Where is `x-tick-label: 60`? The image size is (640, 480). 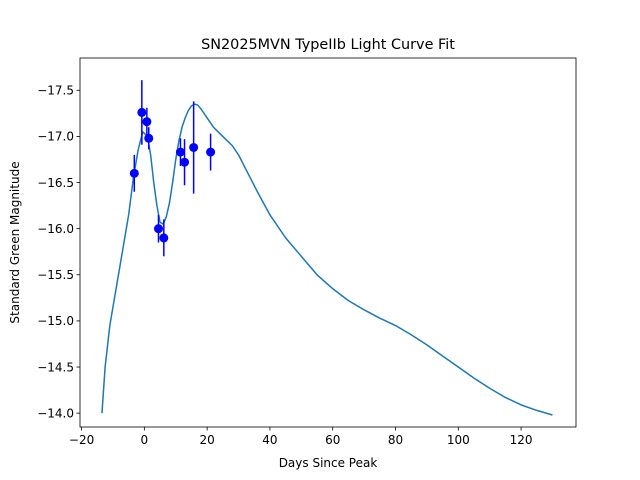 x-tick-label: 60 is located at coordinates (332, 440).